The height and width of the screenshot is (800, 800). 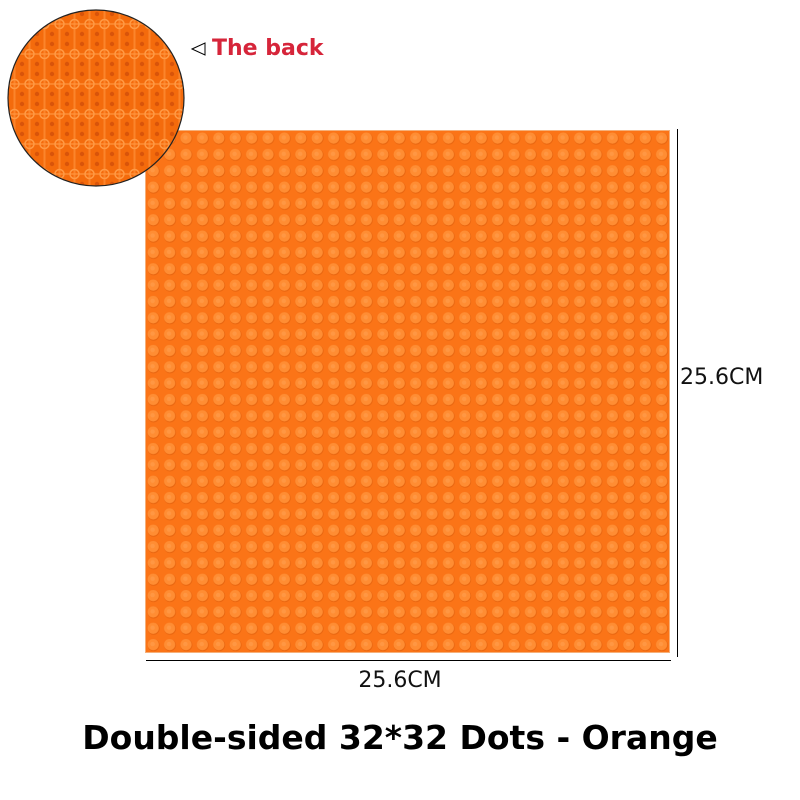 What do you see at coordinates (198, 48) in the screenshot?
I see `triangle-left-outline-icon` at bounding box center [198, 48].